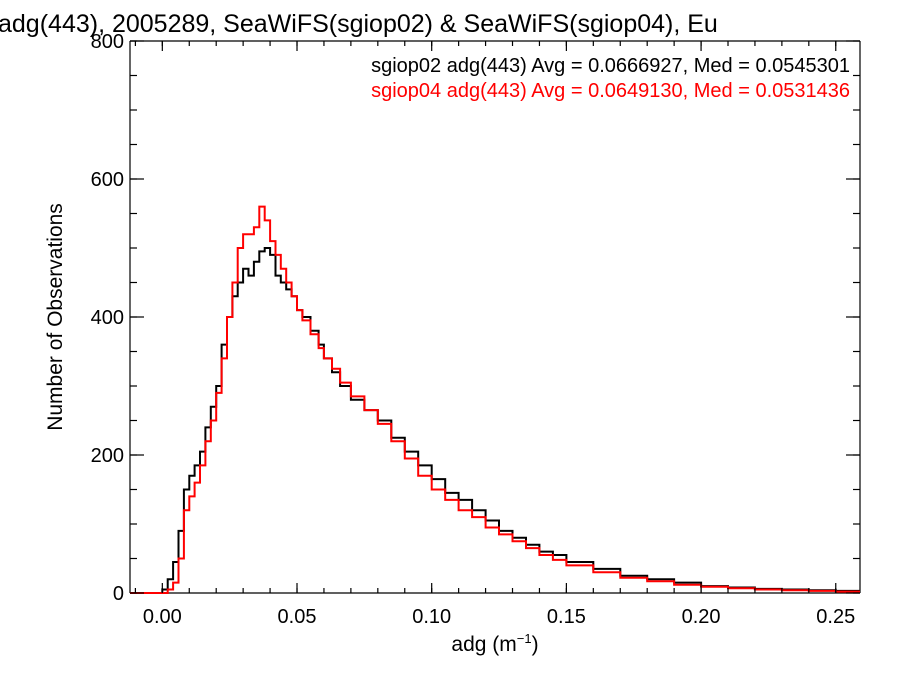 The image size is (900, 675). What do you see at coordinates (107, 180) in the screenshot?
I see `y-tick-label: 600` at bounding box center [107, 180].